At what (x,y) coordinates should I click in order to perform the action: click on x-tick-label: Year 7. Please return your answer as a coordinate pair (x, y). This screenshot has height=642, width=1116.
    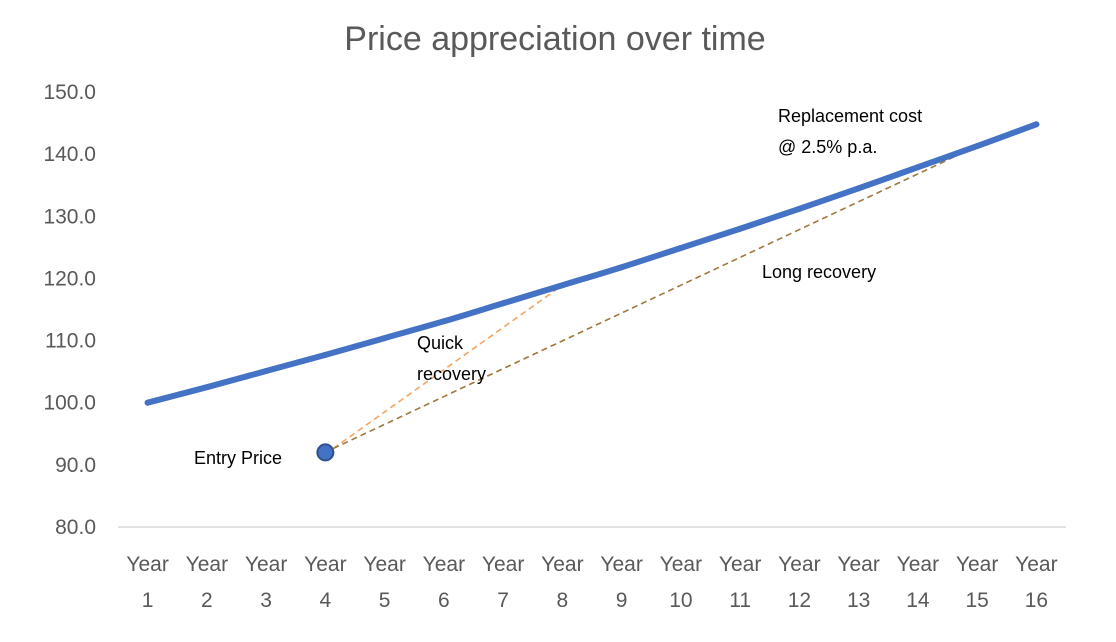
    Looking at the image, I should click on (503, 582).